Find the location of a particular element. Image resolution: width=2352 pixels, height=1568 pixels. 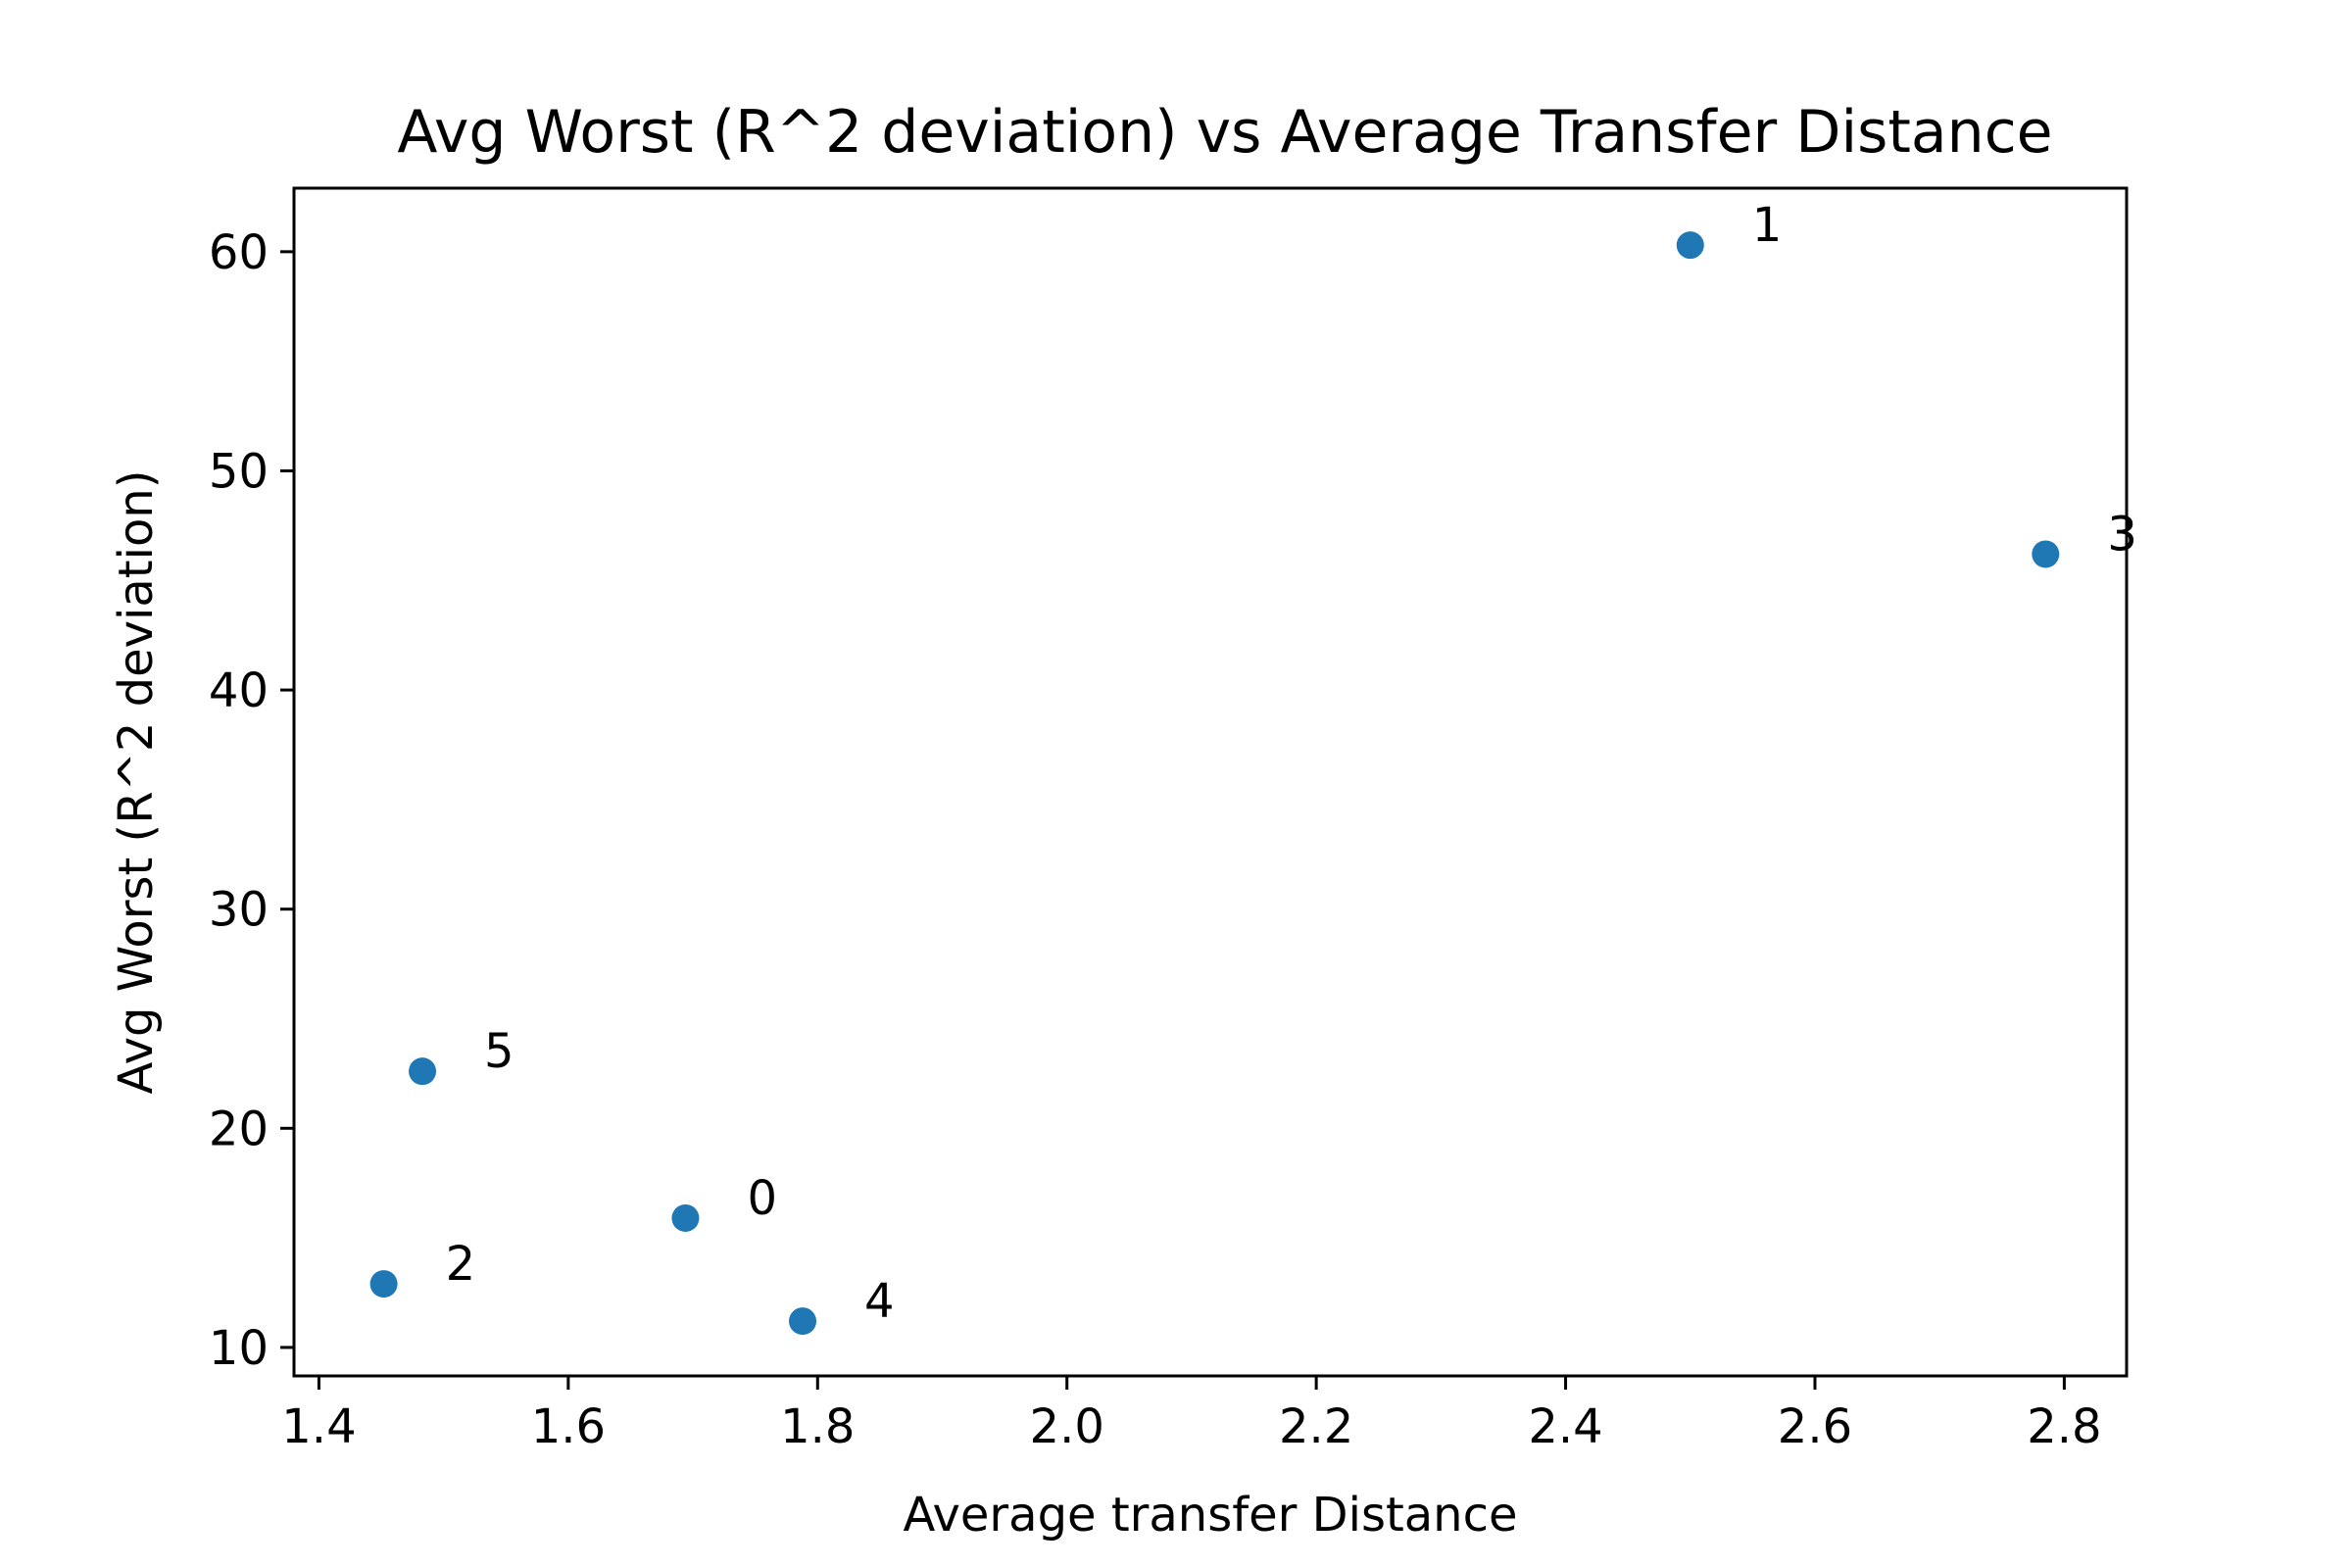

x-tick-label: 2.4 is located at coordinates (1565, 1426).